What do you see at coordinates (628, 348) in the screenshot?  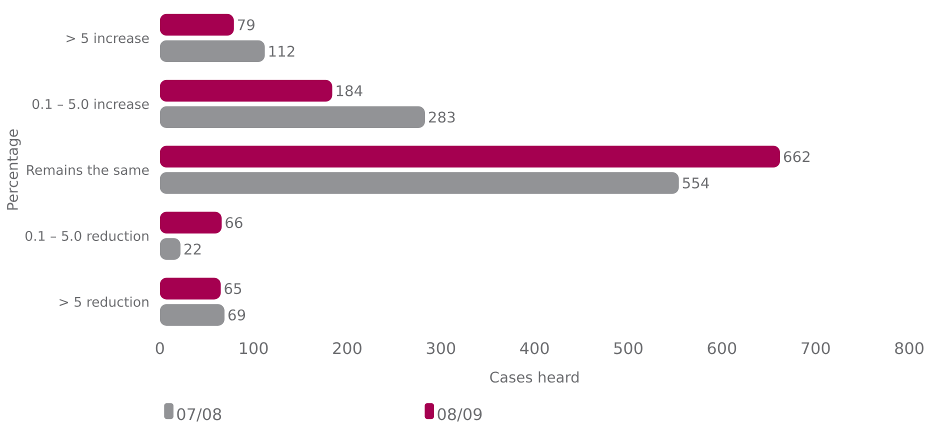 I see `x-tick-label: 500` at bounding box center [628, 348].